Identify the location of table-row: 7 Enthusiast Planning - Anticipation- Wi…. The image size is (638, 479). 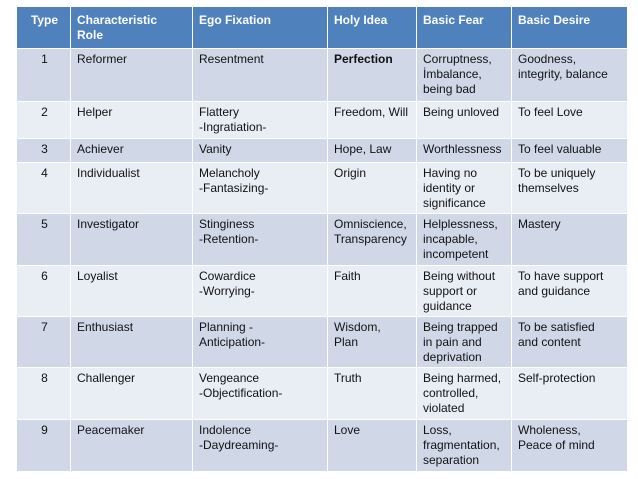
(322, 342).